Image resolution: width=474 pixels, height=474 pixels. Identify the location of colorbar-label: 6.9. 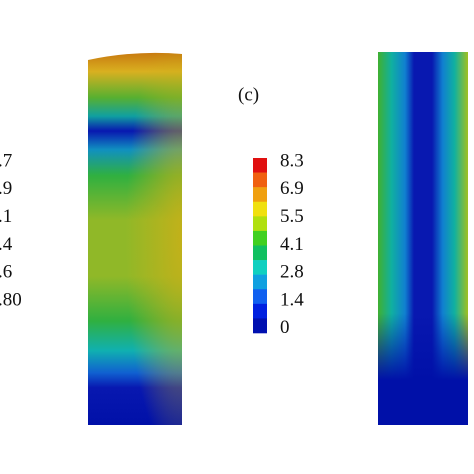
(292, 188).